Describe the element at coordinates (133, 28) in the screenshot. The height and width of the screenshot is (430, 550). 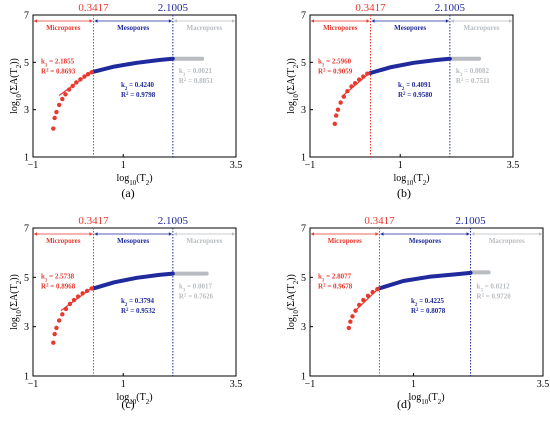
I see `zone-label: Mesopores` at that location.